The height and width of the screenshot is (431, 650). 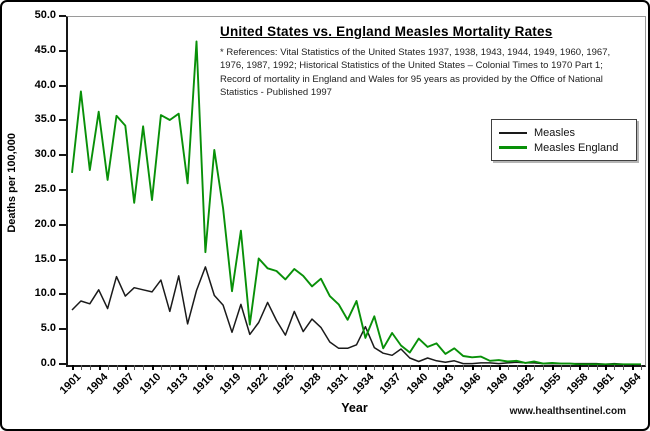 I want to click on y-tick-label: 35.0, so click(x=45, y=119).